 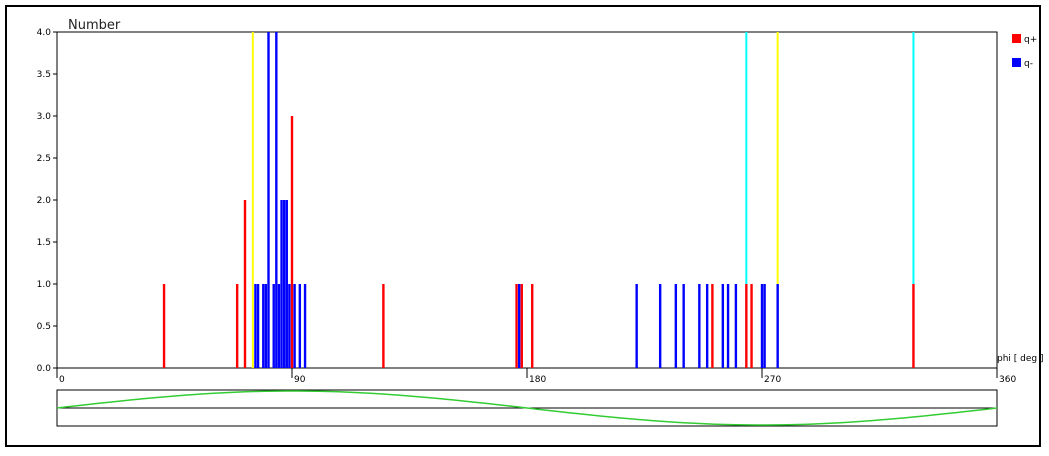 I want to click on x-tick-label: 0, so click(x=62, y=380).